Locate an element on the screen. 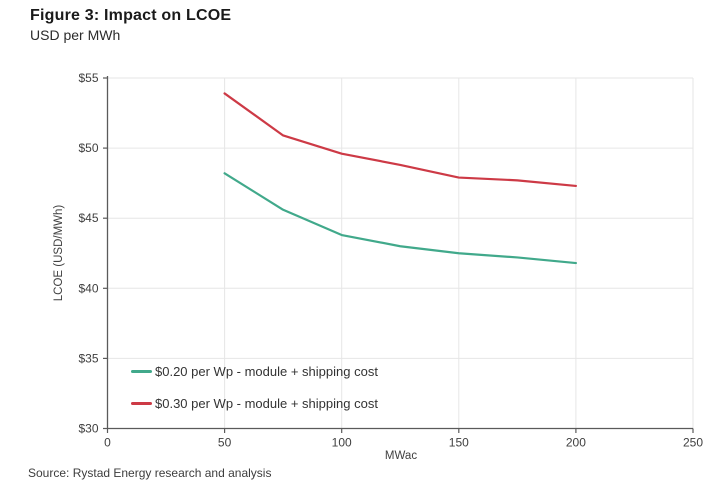  x-axis-title: MWac is located at coordinates (401, 456).